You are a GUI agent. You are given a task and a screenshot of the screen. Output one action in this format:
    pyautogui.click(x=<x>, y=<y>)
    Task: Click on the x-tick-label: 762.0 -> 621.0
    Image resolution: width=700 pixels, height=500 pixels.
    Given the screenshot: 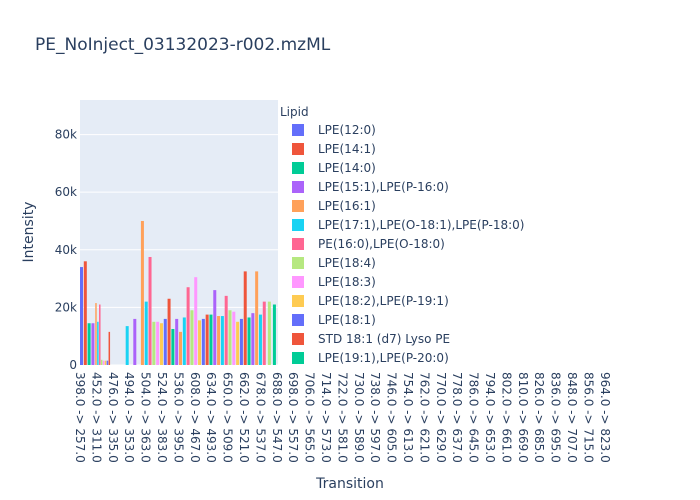 What is the action you would take?
    pyautogui.click(x=424, y=417)
    